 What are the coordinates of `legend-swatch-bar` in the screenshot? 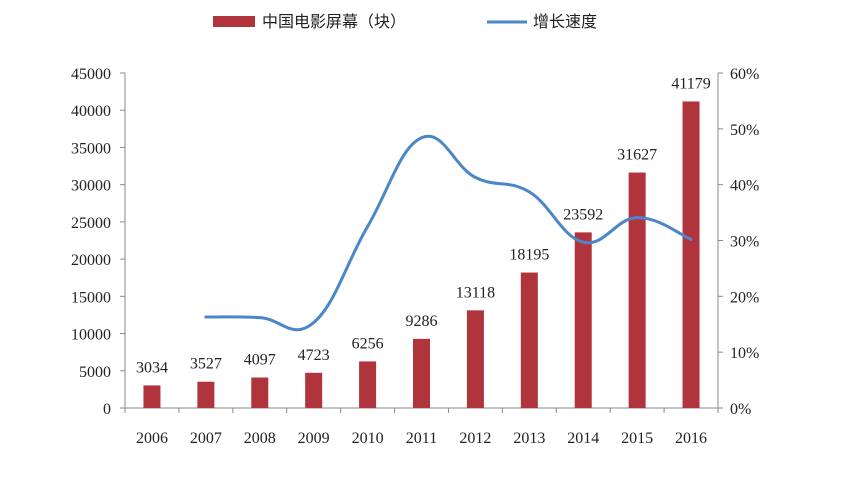 It's located at (234, 21).